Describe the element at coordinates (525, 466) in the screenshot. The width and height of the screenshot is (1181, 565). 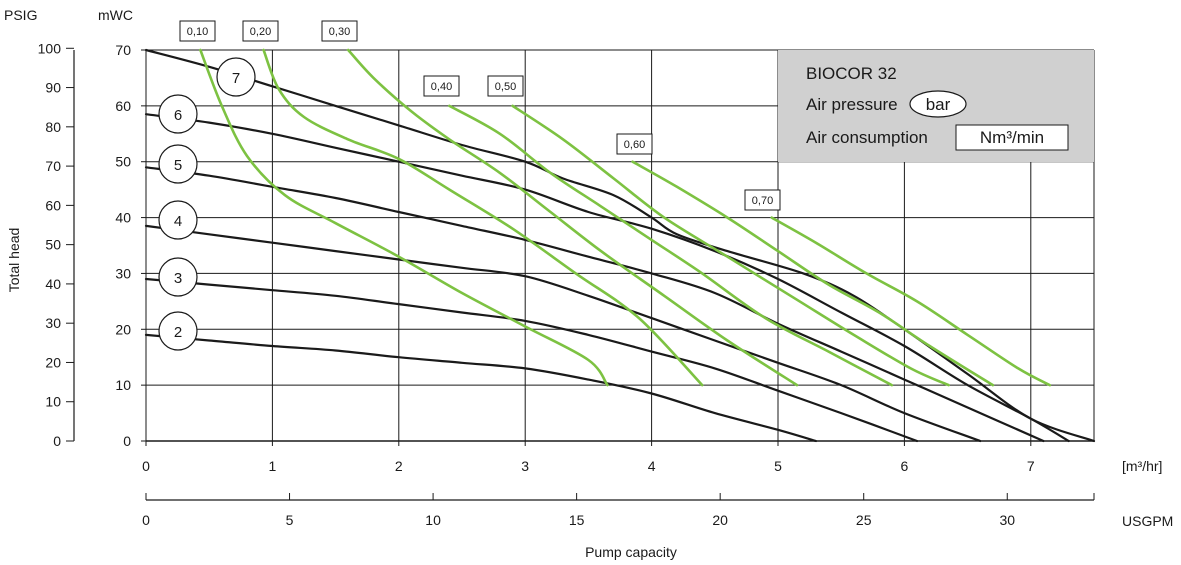
I see `x-tick-label: 3` at that location.